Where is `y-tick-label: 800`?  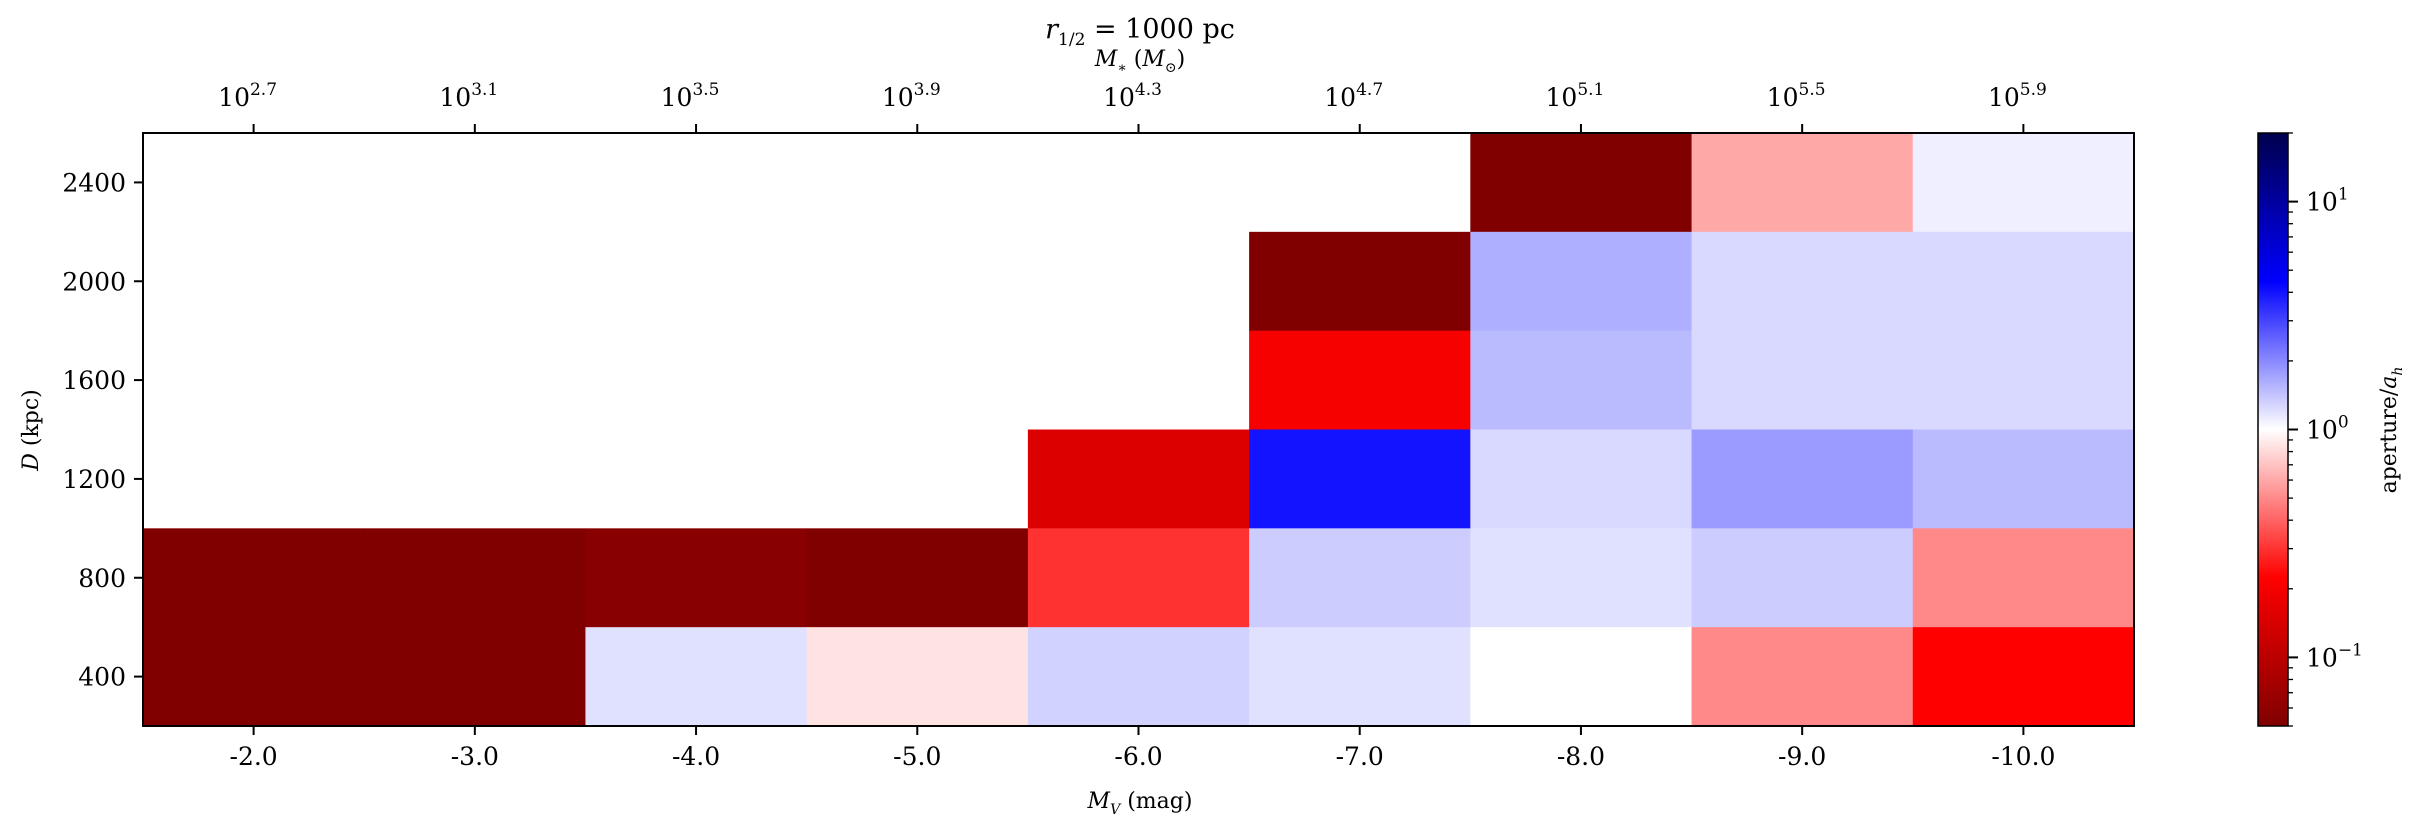 y-tick-label: 800 is located at coordinates (102, 578).